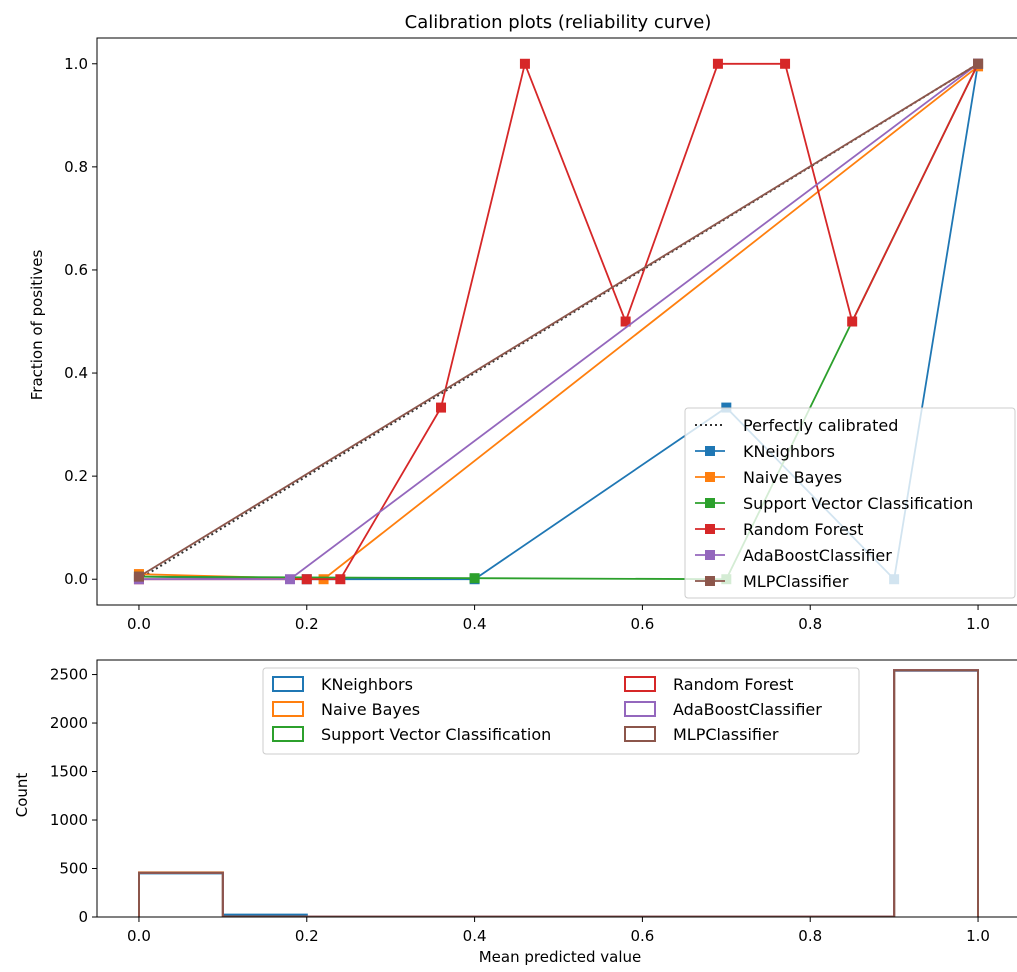 Image resolution: width=1017 pixels, height=972 pixels. What do you see at coordinates (820, 425) in the screenshot?
I see `legend-label-perfectly-calibrated: Perfectly calibrated` at bounding box center [820, 425].